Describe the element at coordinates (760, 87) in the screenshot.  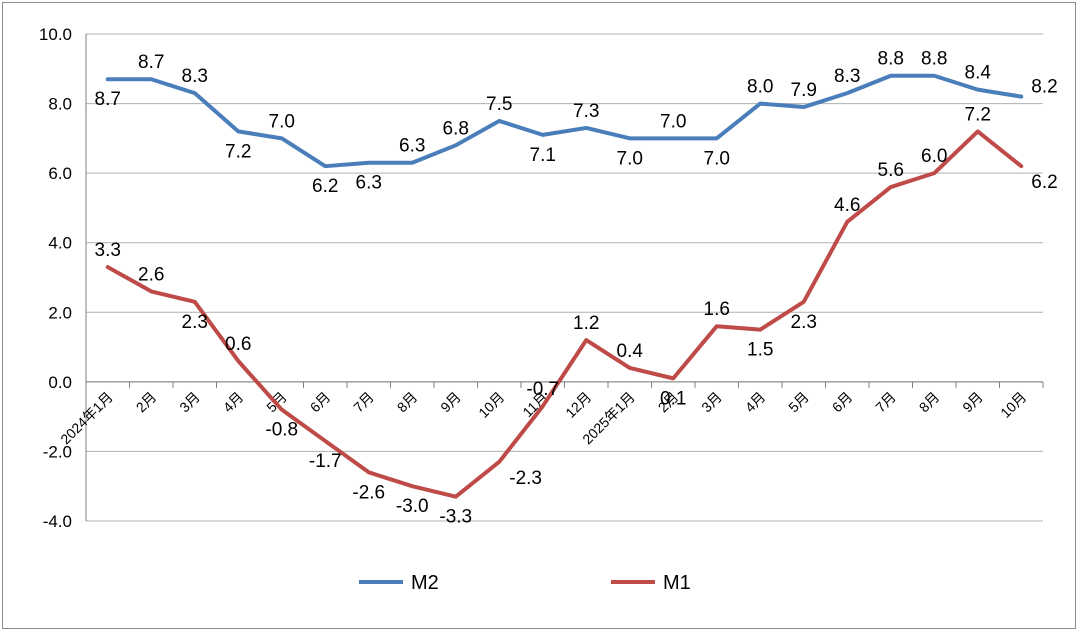
I see `data-label-m2: 8.0` at that location.